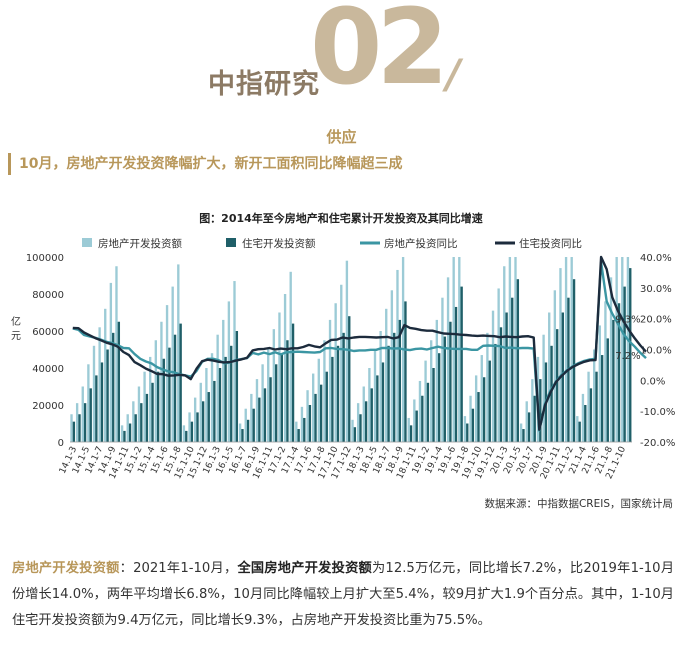 This screenshot has height=670, width=683. I want to click on y2-tick-label: 30.0%, so click(656, 289).